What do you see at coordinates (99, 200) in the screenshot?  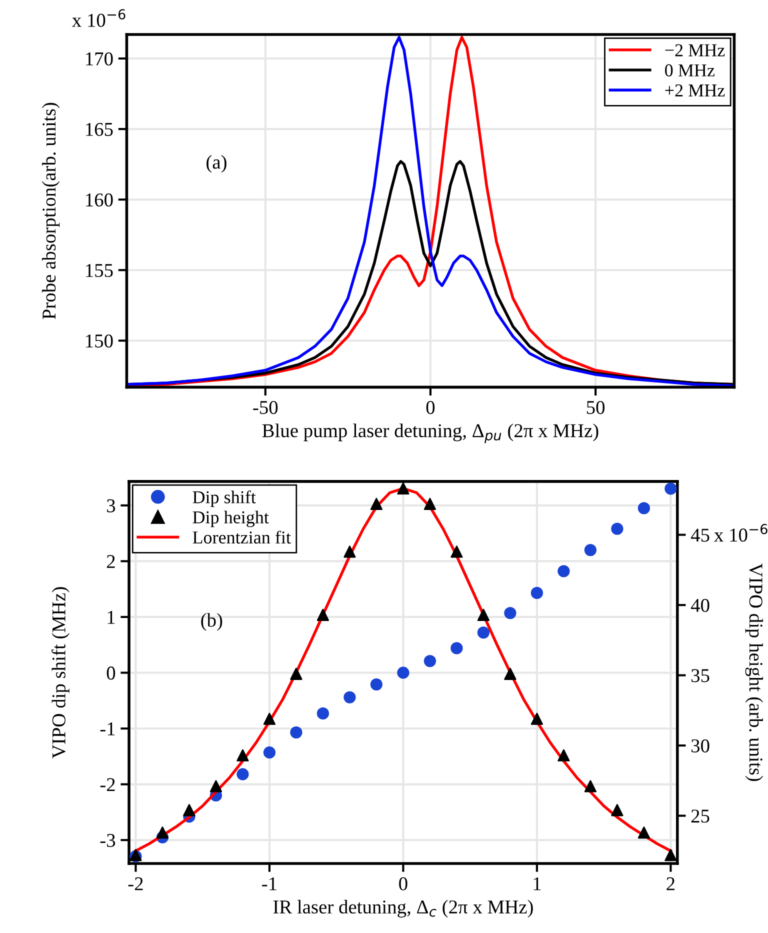 I see `y-tick-label: 160` at bounding box center [99, 200].